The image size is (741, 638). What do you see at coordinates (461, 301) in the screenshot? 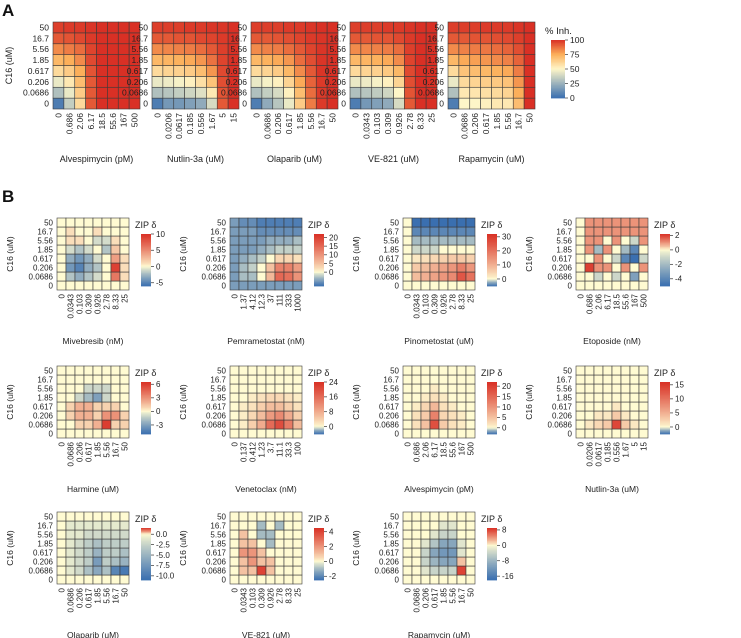
I see `x-tick-label: 8.33` at bounding box center [461, 301].